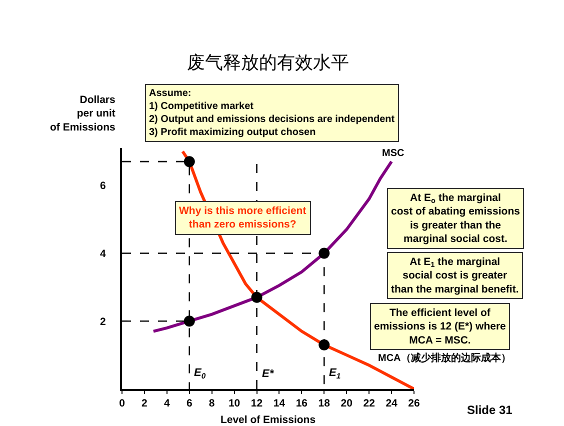  I want to click on x-tick-label: 24, so click(392, 404).